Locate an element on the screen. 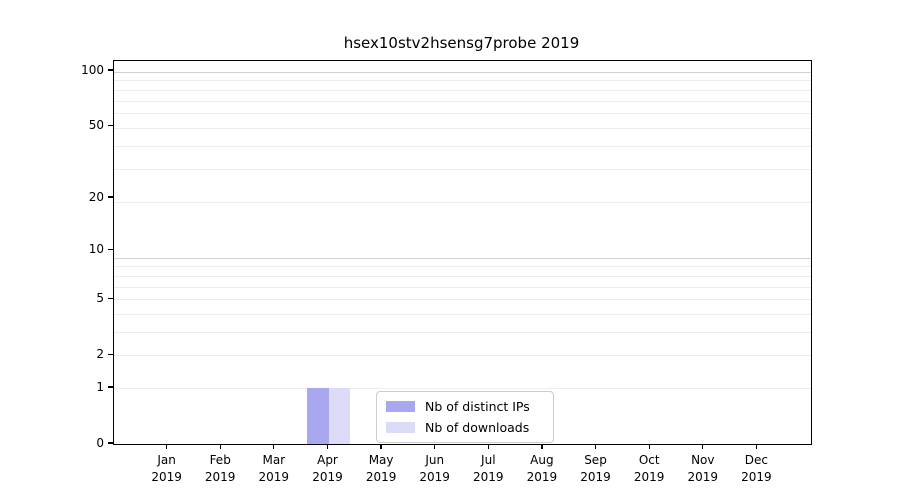 Image resolution: width=900 pixels, height=500 pixels. x-tick-label: May 2019 is located at coordinates (381, 469).